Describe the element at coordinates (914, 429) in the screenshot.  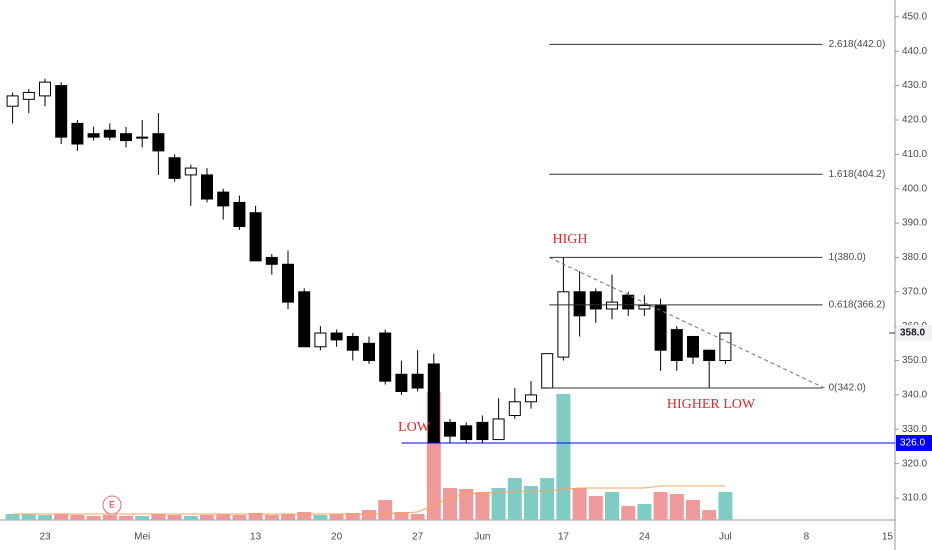
I see `y-tick-label: 330.0` at that location.